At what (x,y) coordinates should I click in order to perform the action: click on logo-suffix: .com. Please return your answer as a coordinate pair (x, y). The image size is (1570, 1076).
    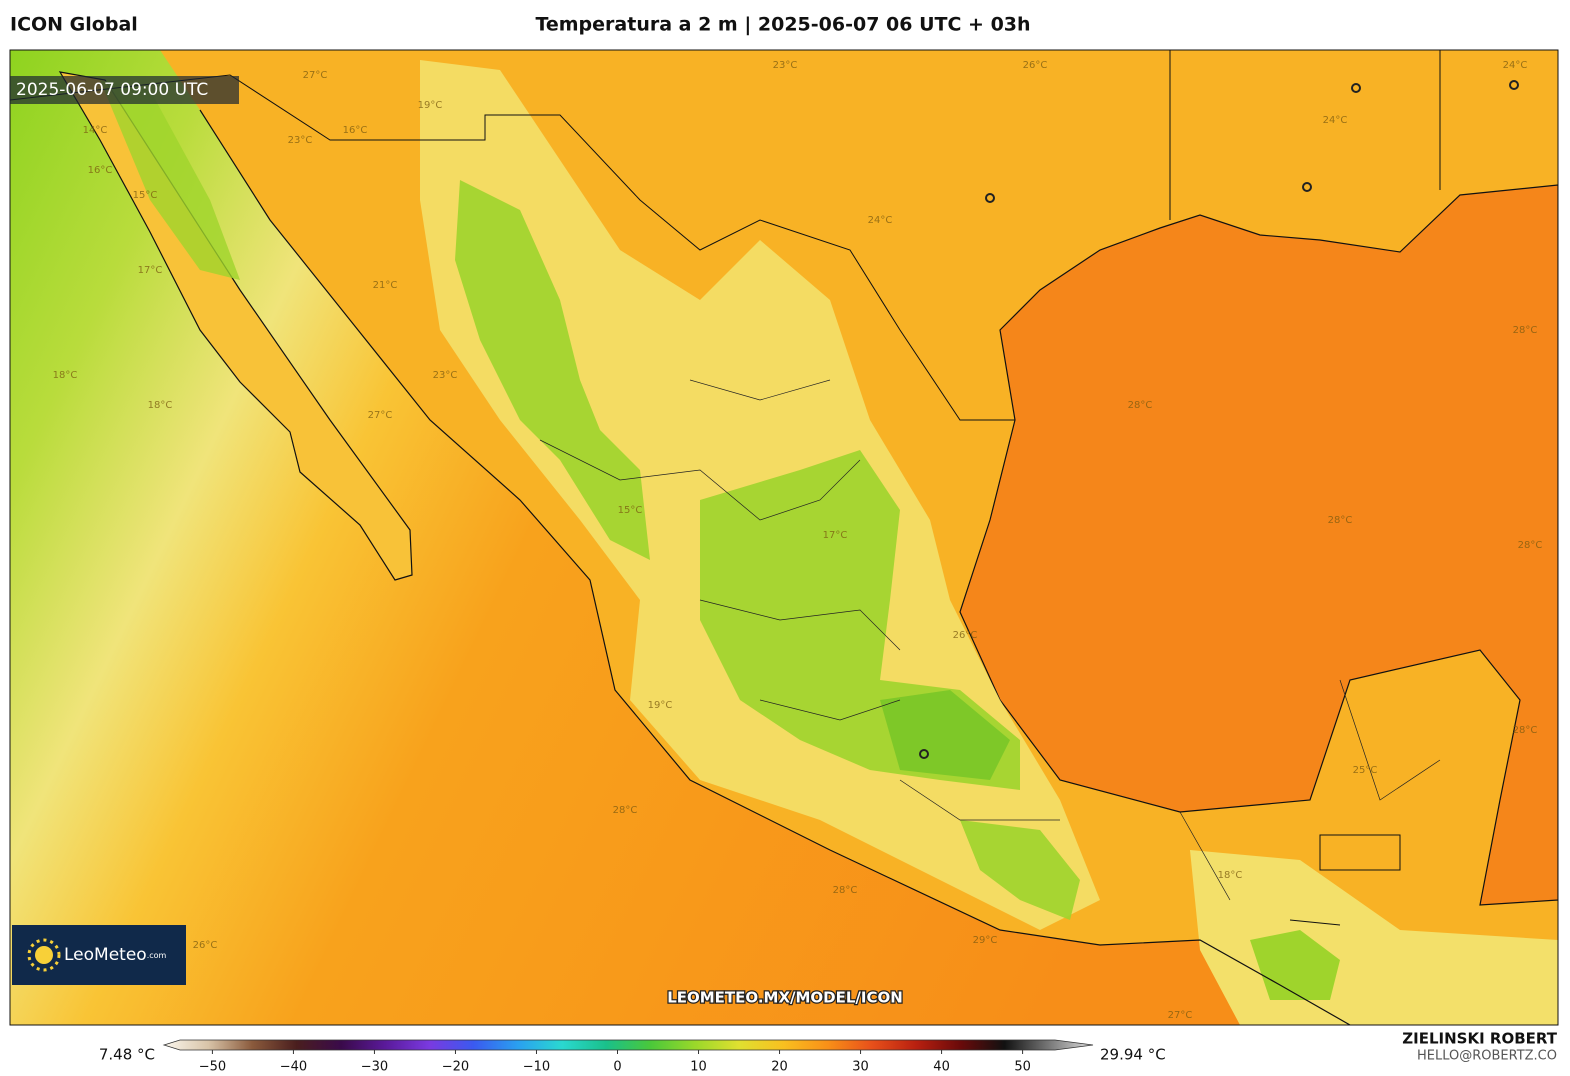
    Looking at the image, I should click on (157, 955).